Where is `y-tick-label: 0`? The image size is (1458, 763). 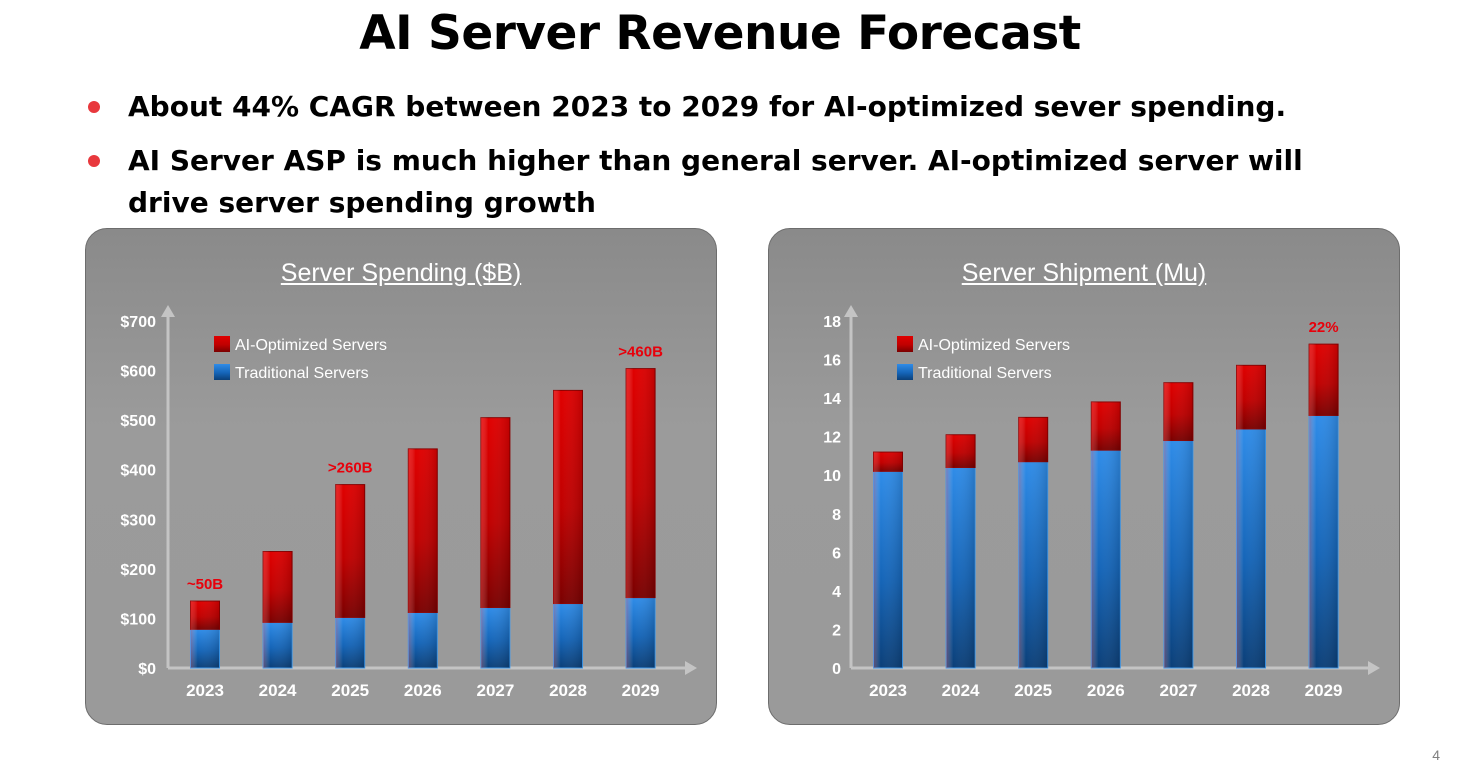
y-tick-label: 0 is located at coordinates (836, 669).